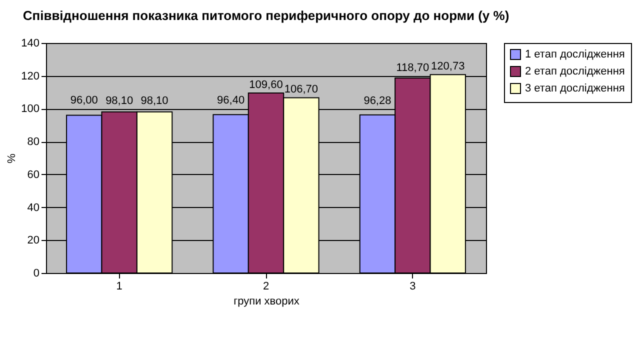 This screenshot has width=643, height=337. What do you see at coordinates (84, 100) in the screenshot?
I see `data-label: 96,00` at bounding box center [84, 100].